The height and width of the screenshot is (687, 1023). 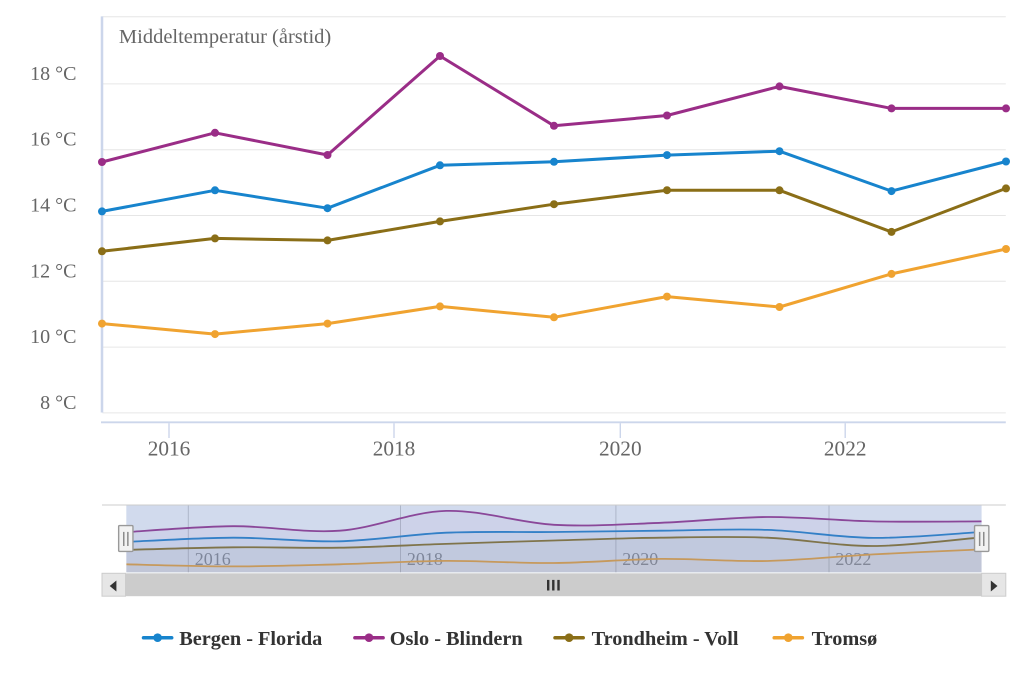 I want to click on svg-text: 14 °C, so click(x=53, y=206).